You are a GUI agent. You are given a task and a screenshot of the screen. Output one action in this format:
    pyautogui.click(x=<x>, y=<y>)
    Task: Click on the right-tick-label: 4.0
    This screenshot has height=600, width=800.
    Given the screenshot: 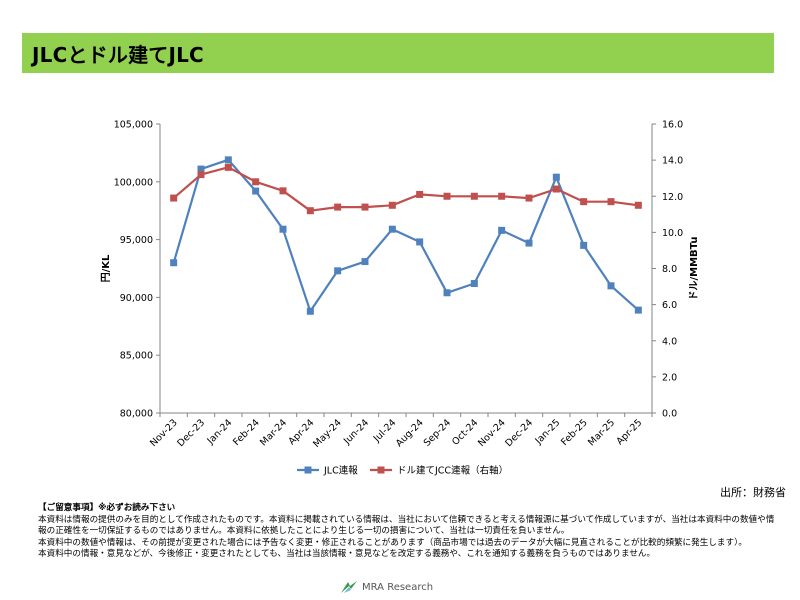 What is the action you would take?
    pyautogui.click(x=669, y=341)
    